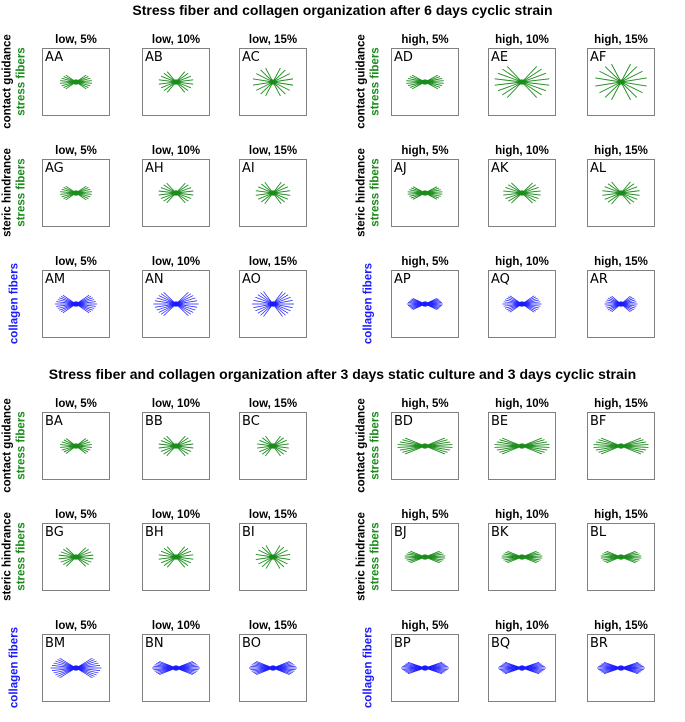 The width and height of the screenshot is (685, 722). Describe the element at coordinates (154, 57) in the screenshot. I see `panel-code: AB` at that location.